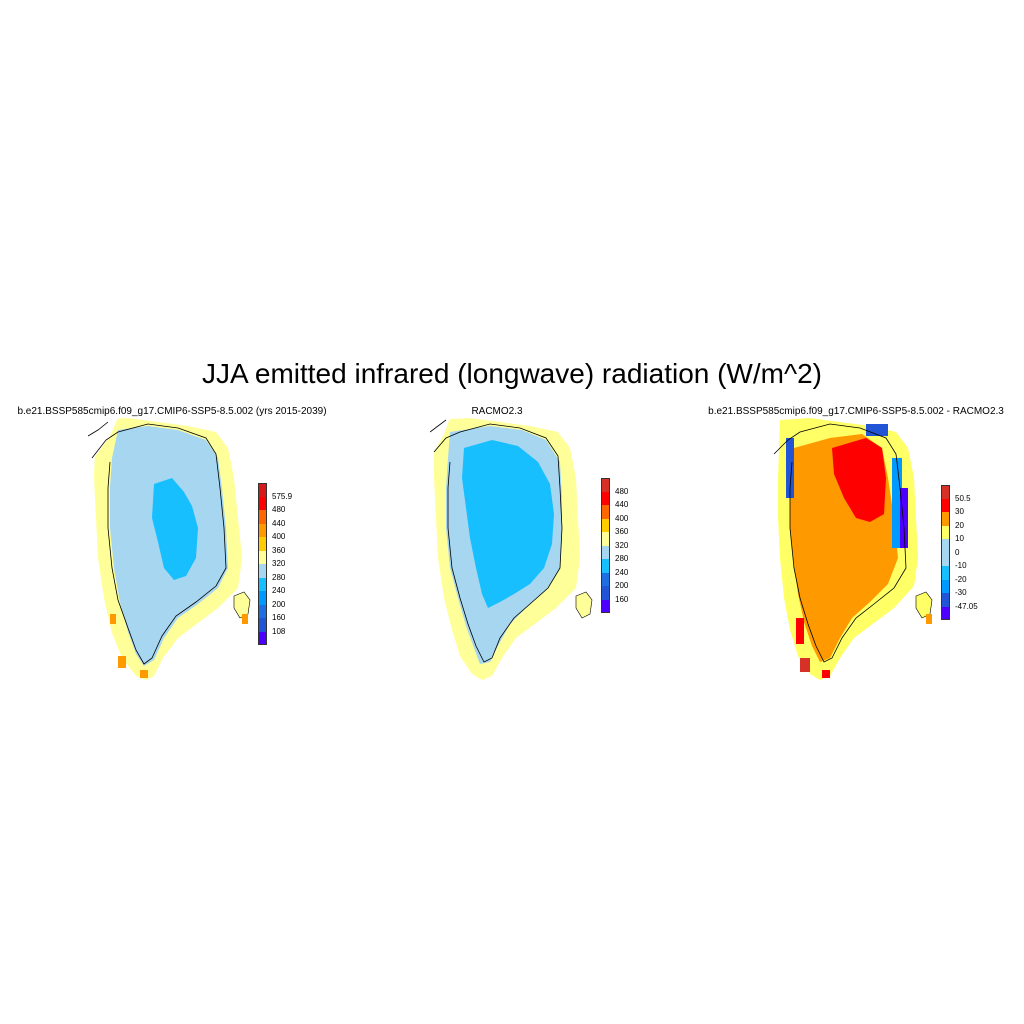  Describe the element at coordinates (959, 525) in the screenshot. I see `colorbar-label: 20` at that location.